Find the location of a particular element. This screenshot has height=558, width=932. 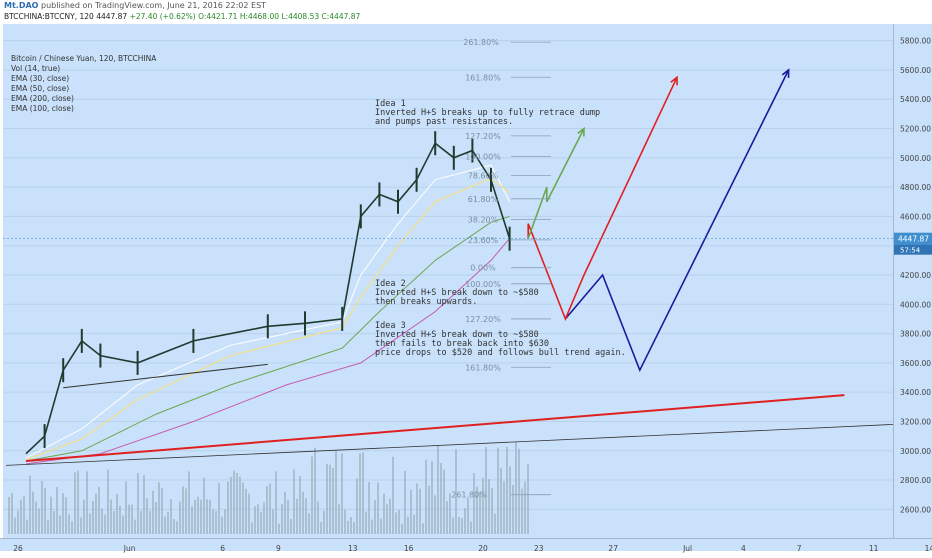

time-tick-label: 27 is located at coordinates (613, 548).